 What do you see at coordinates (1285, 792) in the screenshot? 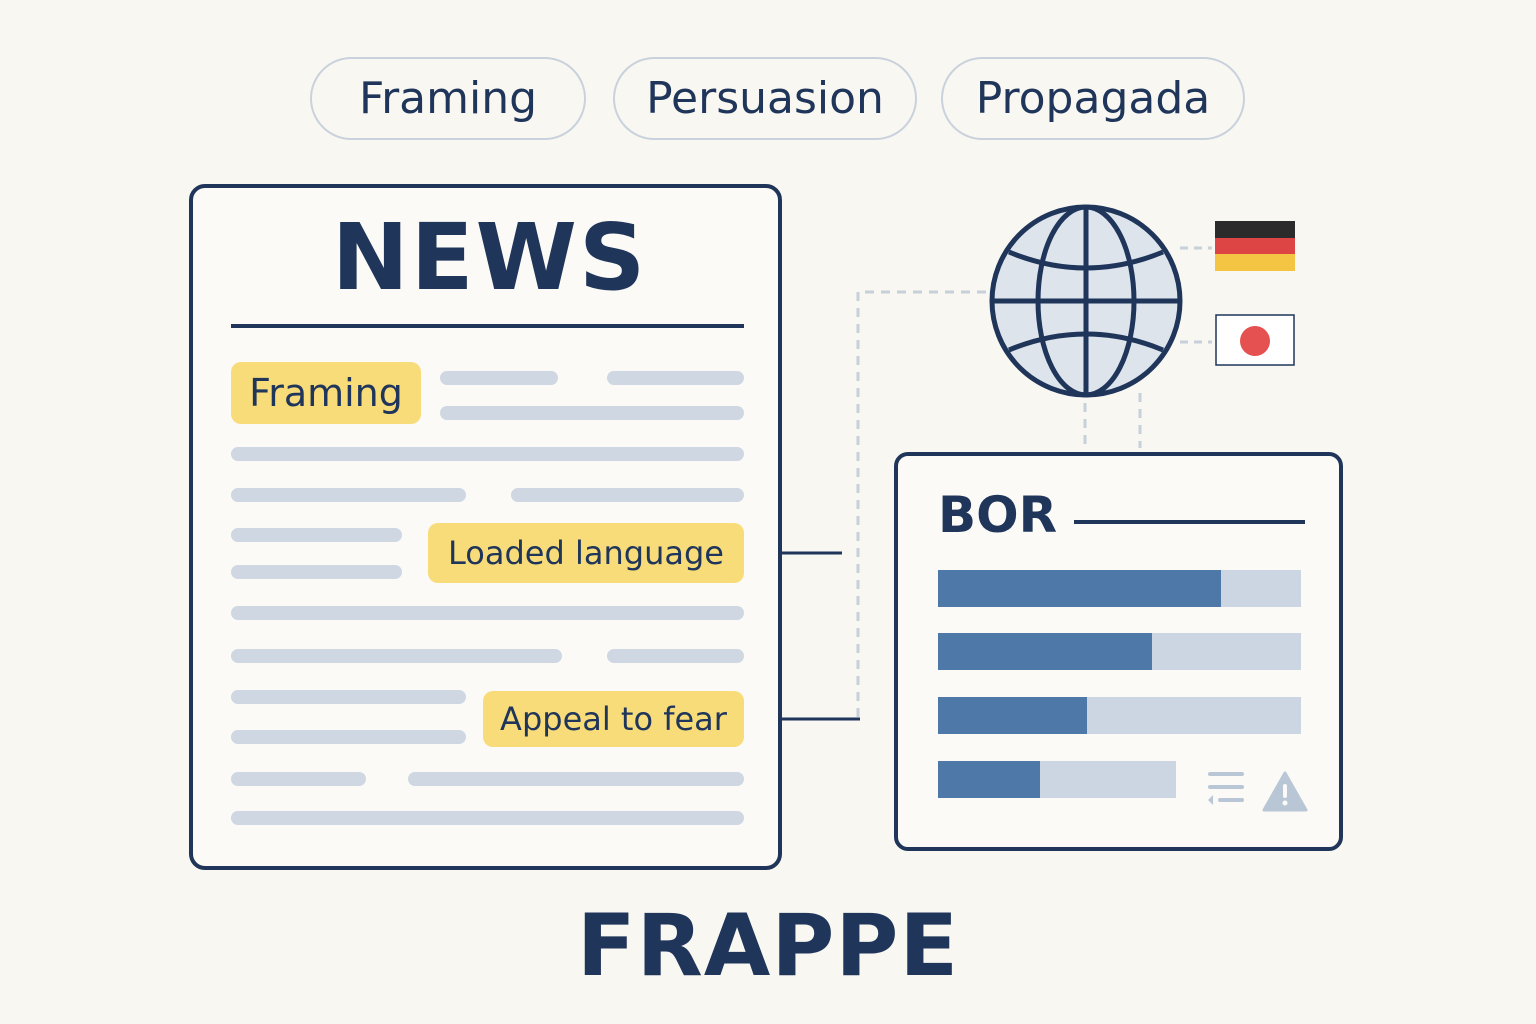
I see `warning-icon` at bounding box center [1285, 792].